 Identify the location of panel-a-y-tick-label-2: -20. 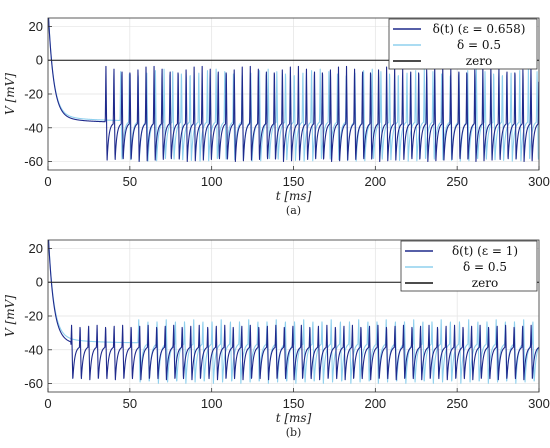
(33, 94).